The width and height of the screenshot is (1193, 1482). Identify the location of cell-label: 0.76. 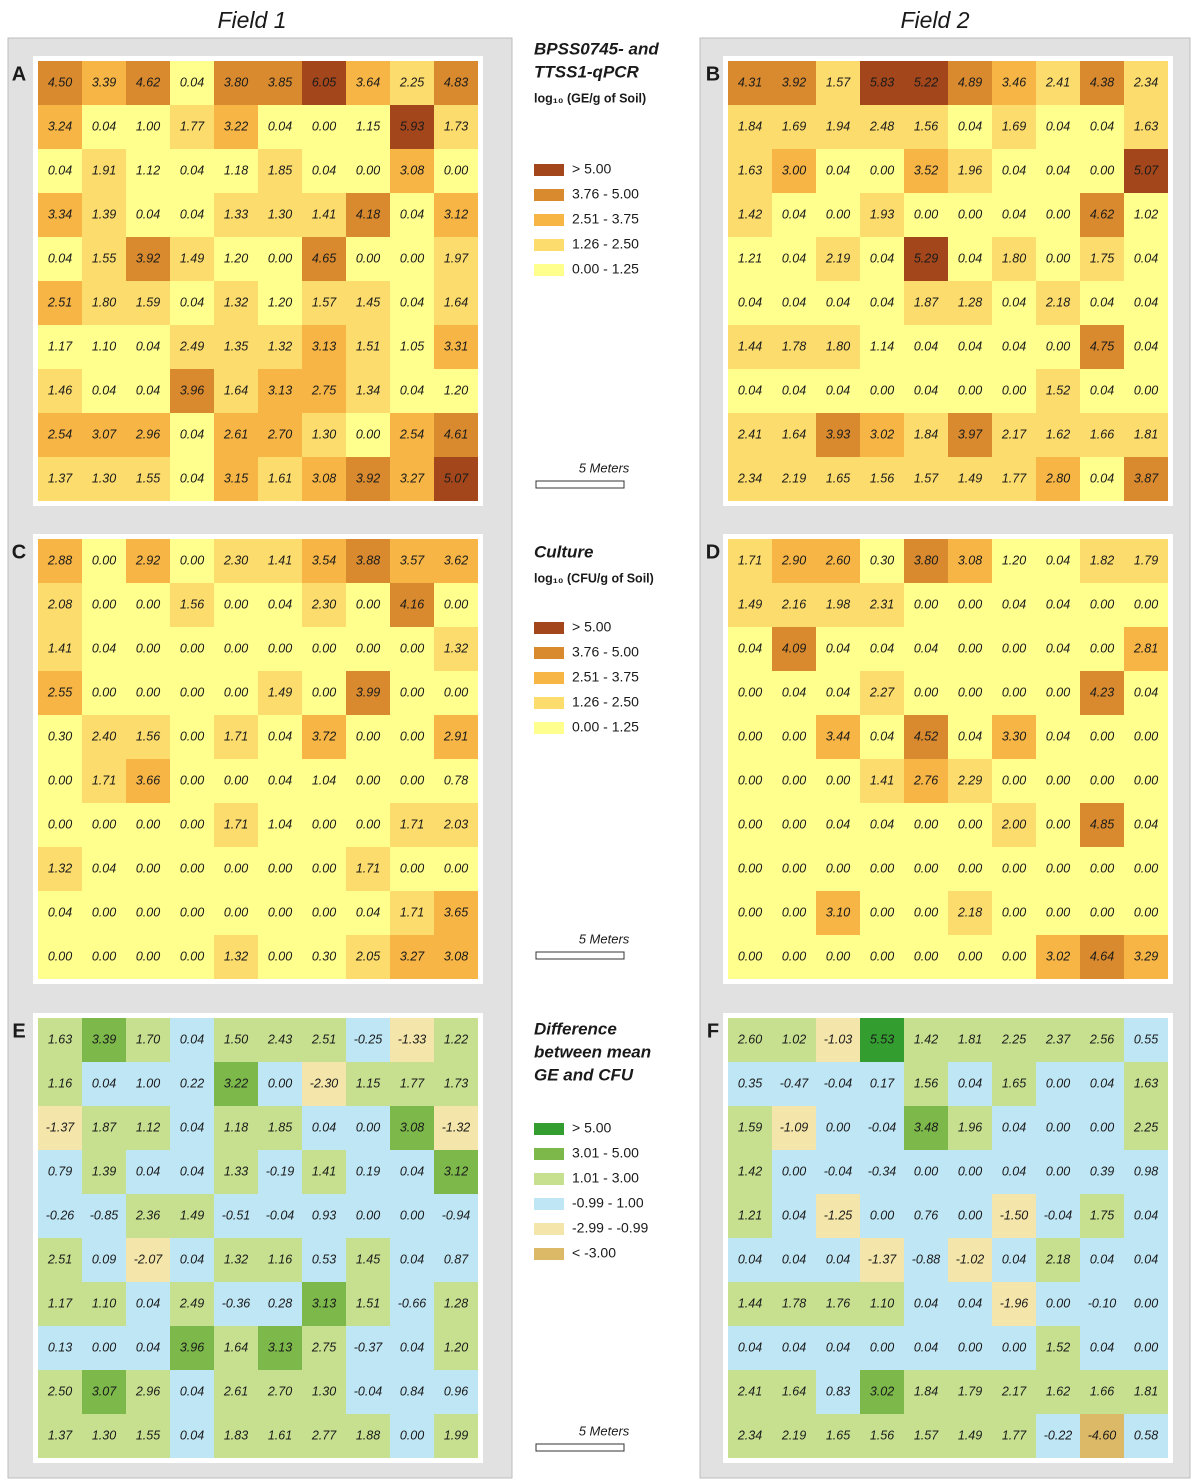
(926, 1215).